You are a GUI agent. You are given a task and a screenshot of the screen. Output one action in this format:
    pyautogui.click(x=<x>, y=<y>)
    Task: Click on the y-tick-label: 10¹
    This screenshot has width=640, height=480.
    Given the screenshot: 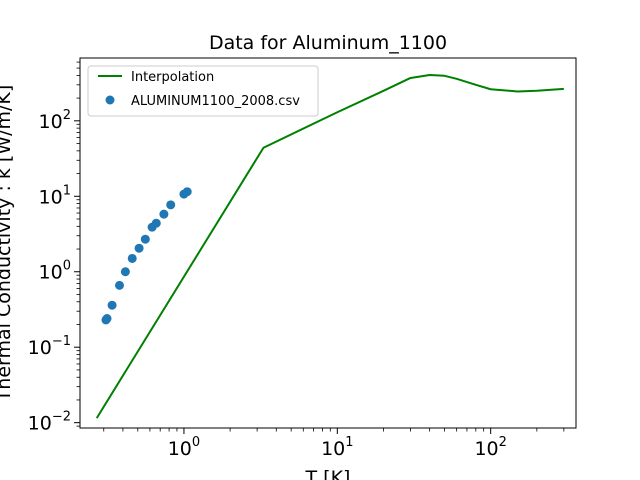 What is the action you would take?
    pyautogui.click(x=55, y=195)
    